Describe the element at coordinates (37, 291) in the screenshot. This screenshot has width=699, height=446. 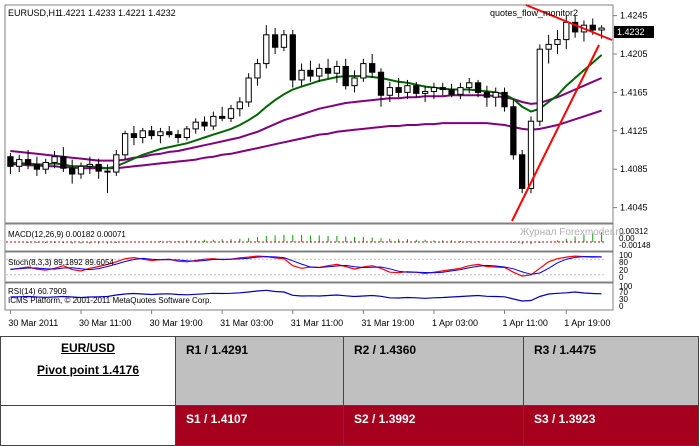
I see `rsi-label: RSI(14) 60.7909` at that location.